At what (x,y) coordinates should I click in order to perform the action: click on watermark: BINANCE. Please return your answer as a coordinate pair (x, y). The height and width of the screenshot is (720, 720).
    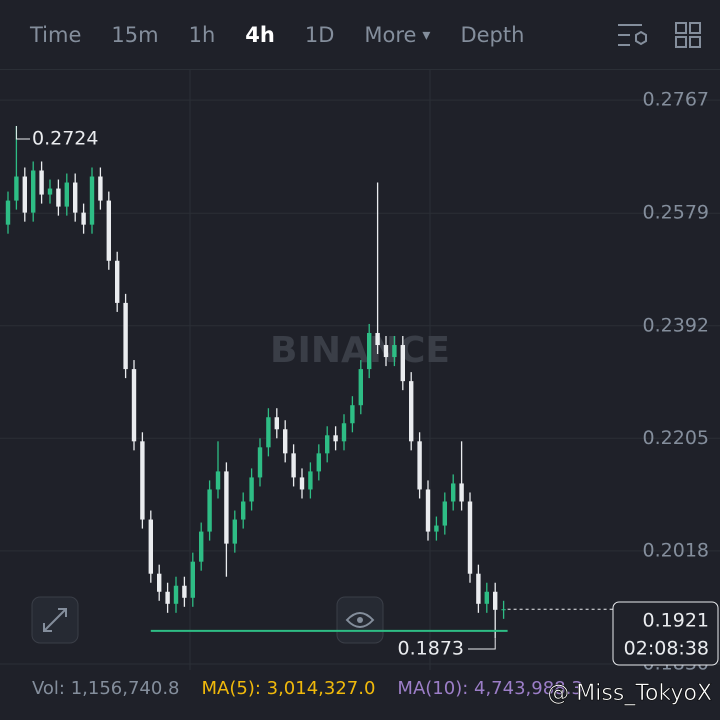
    Looking at the image, I should click on (360, 350).